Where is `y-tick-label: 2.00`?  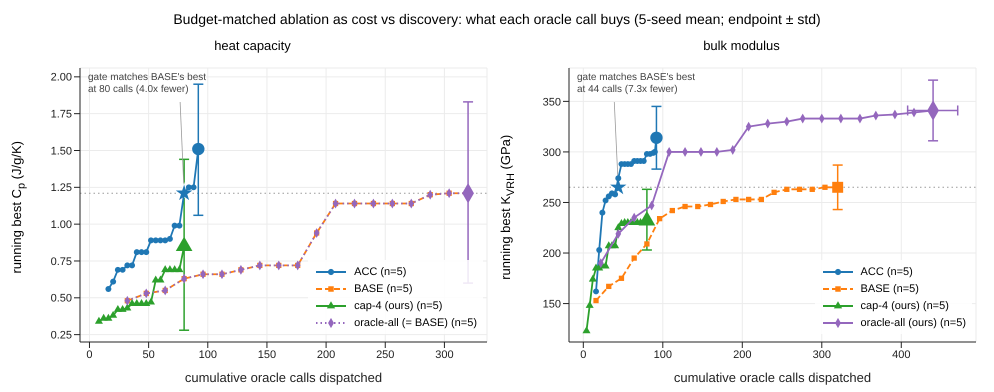 y-tick-label: 2.00 is located at coordinates (61, 78).